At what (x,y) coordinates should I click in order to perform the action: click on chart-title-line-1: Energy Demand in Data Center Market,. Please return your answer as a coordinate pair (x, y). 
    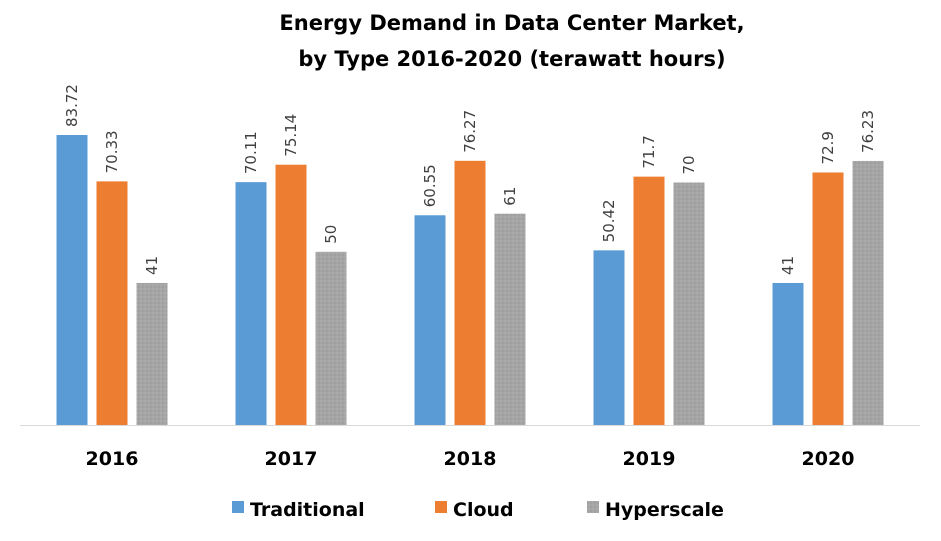
    Looking at the image, I should click on (511, 23).